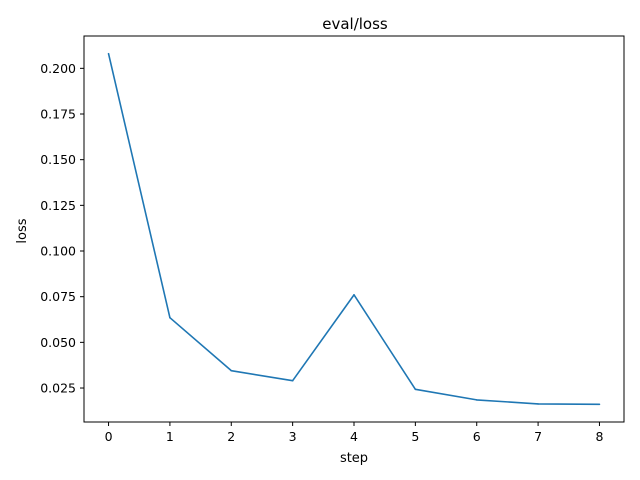  I want to click on x-tick-label: 5, so click(415, 436).